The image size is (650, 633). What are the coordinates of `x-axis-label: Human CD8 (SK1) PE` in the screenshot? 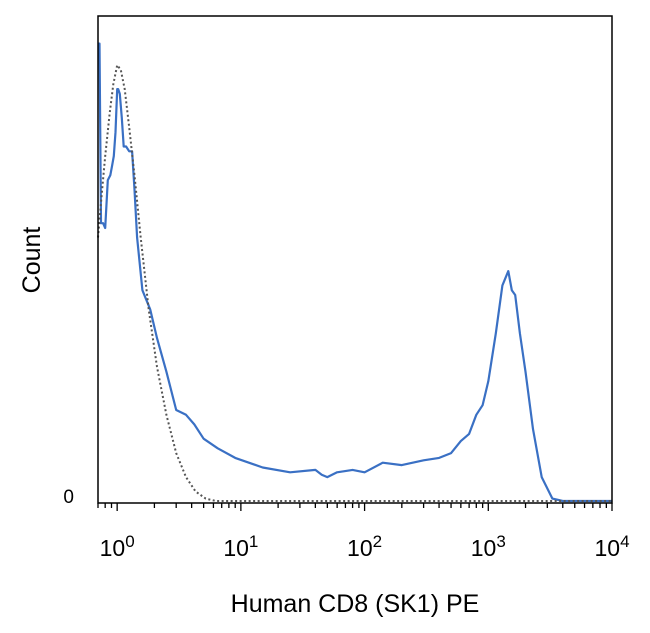 It's located at (355, 604).